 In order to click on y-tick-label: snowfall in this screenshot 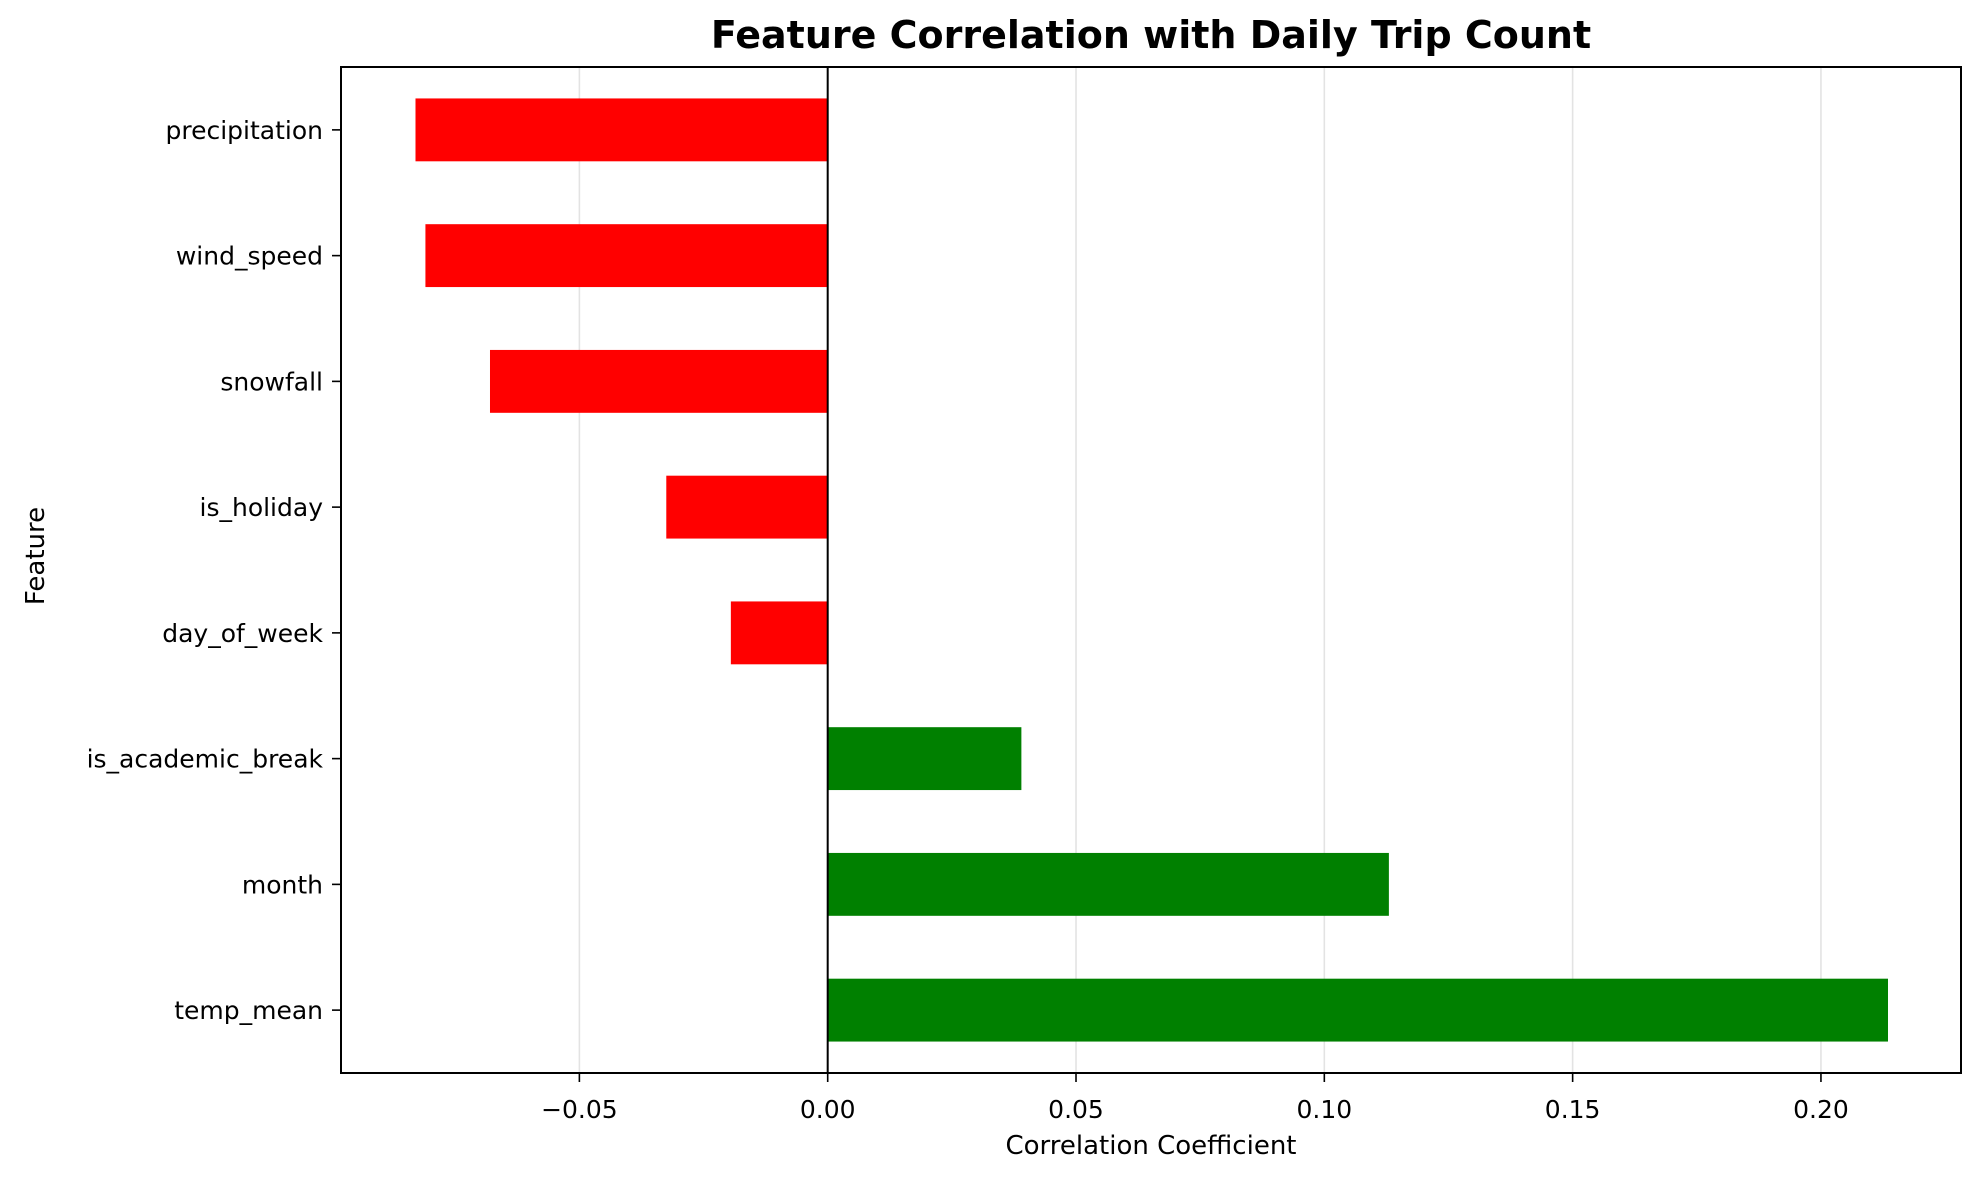, I will do `click(271, 381)`.